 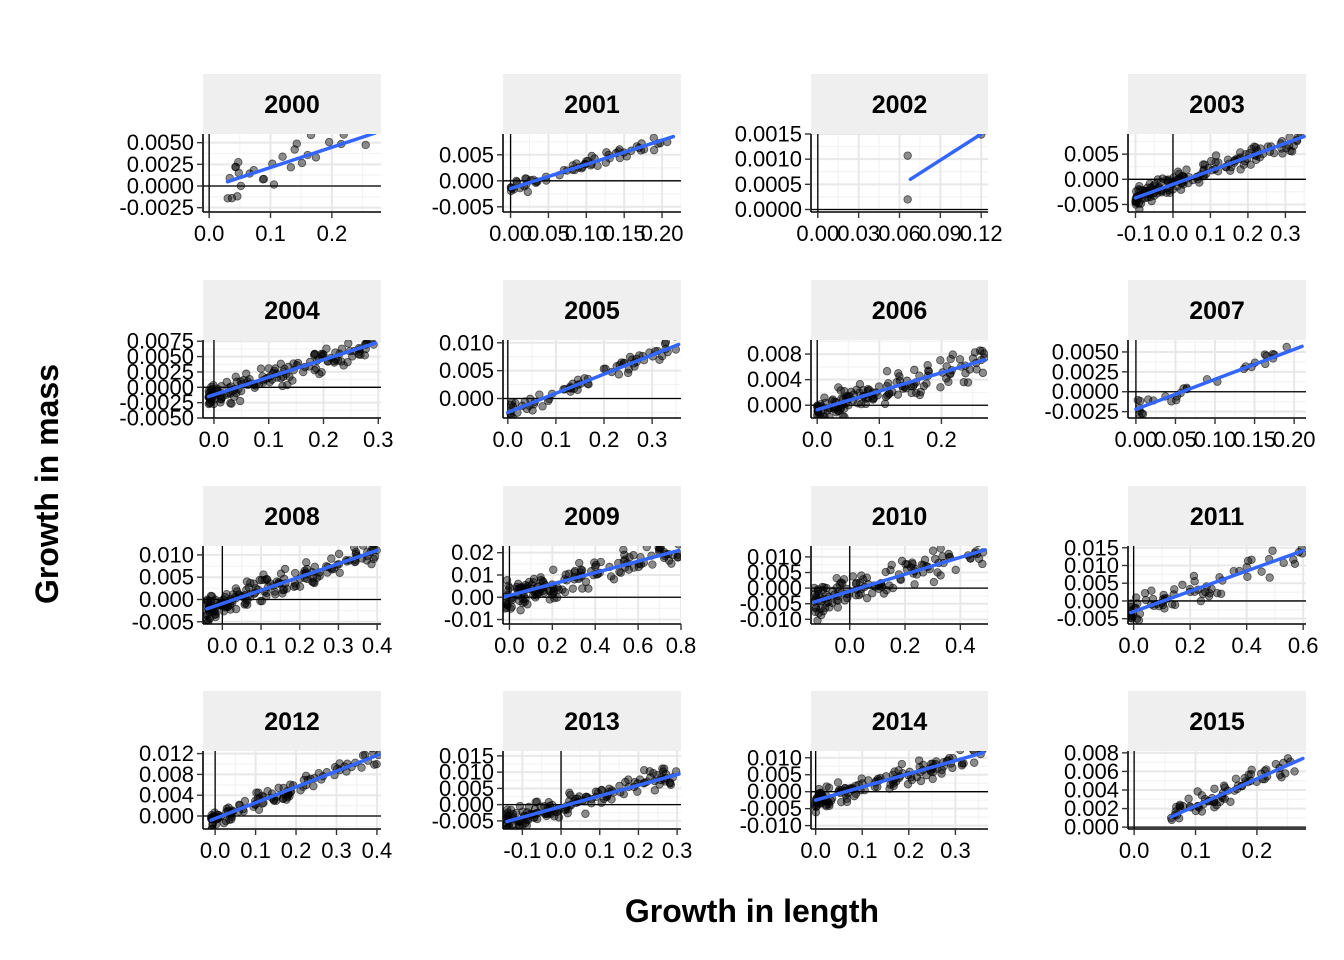 What do you see at coordinates (900, 105) in the screenshot?
I see `facet-strip-label: 2002` at bounding box center [900, 105].